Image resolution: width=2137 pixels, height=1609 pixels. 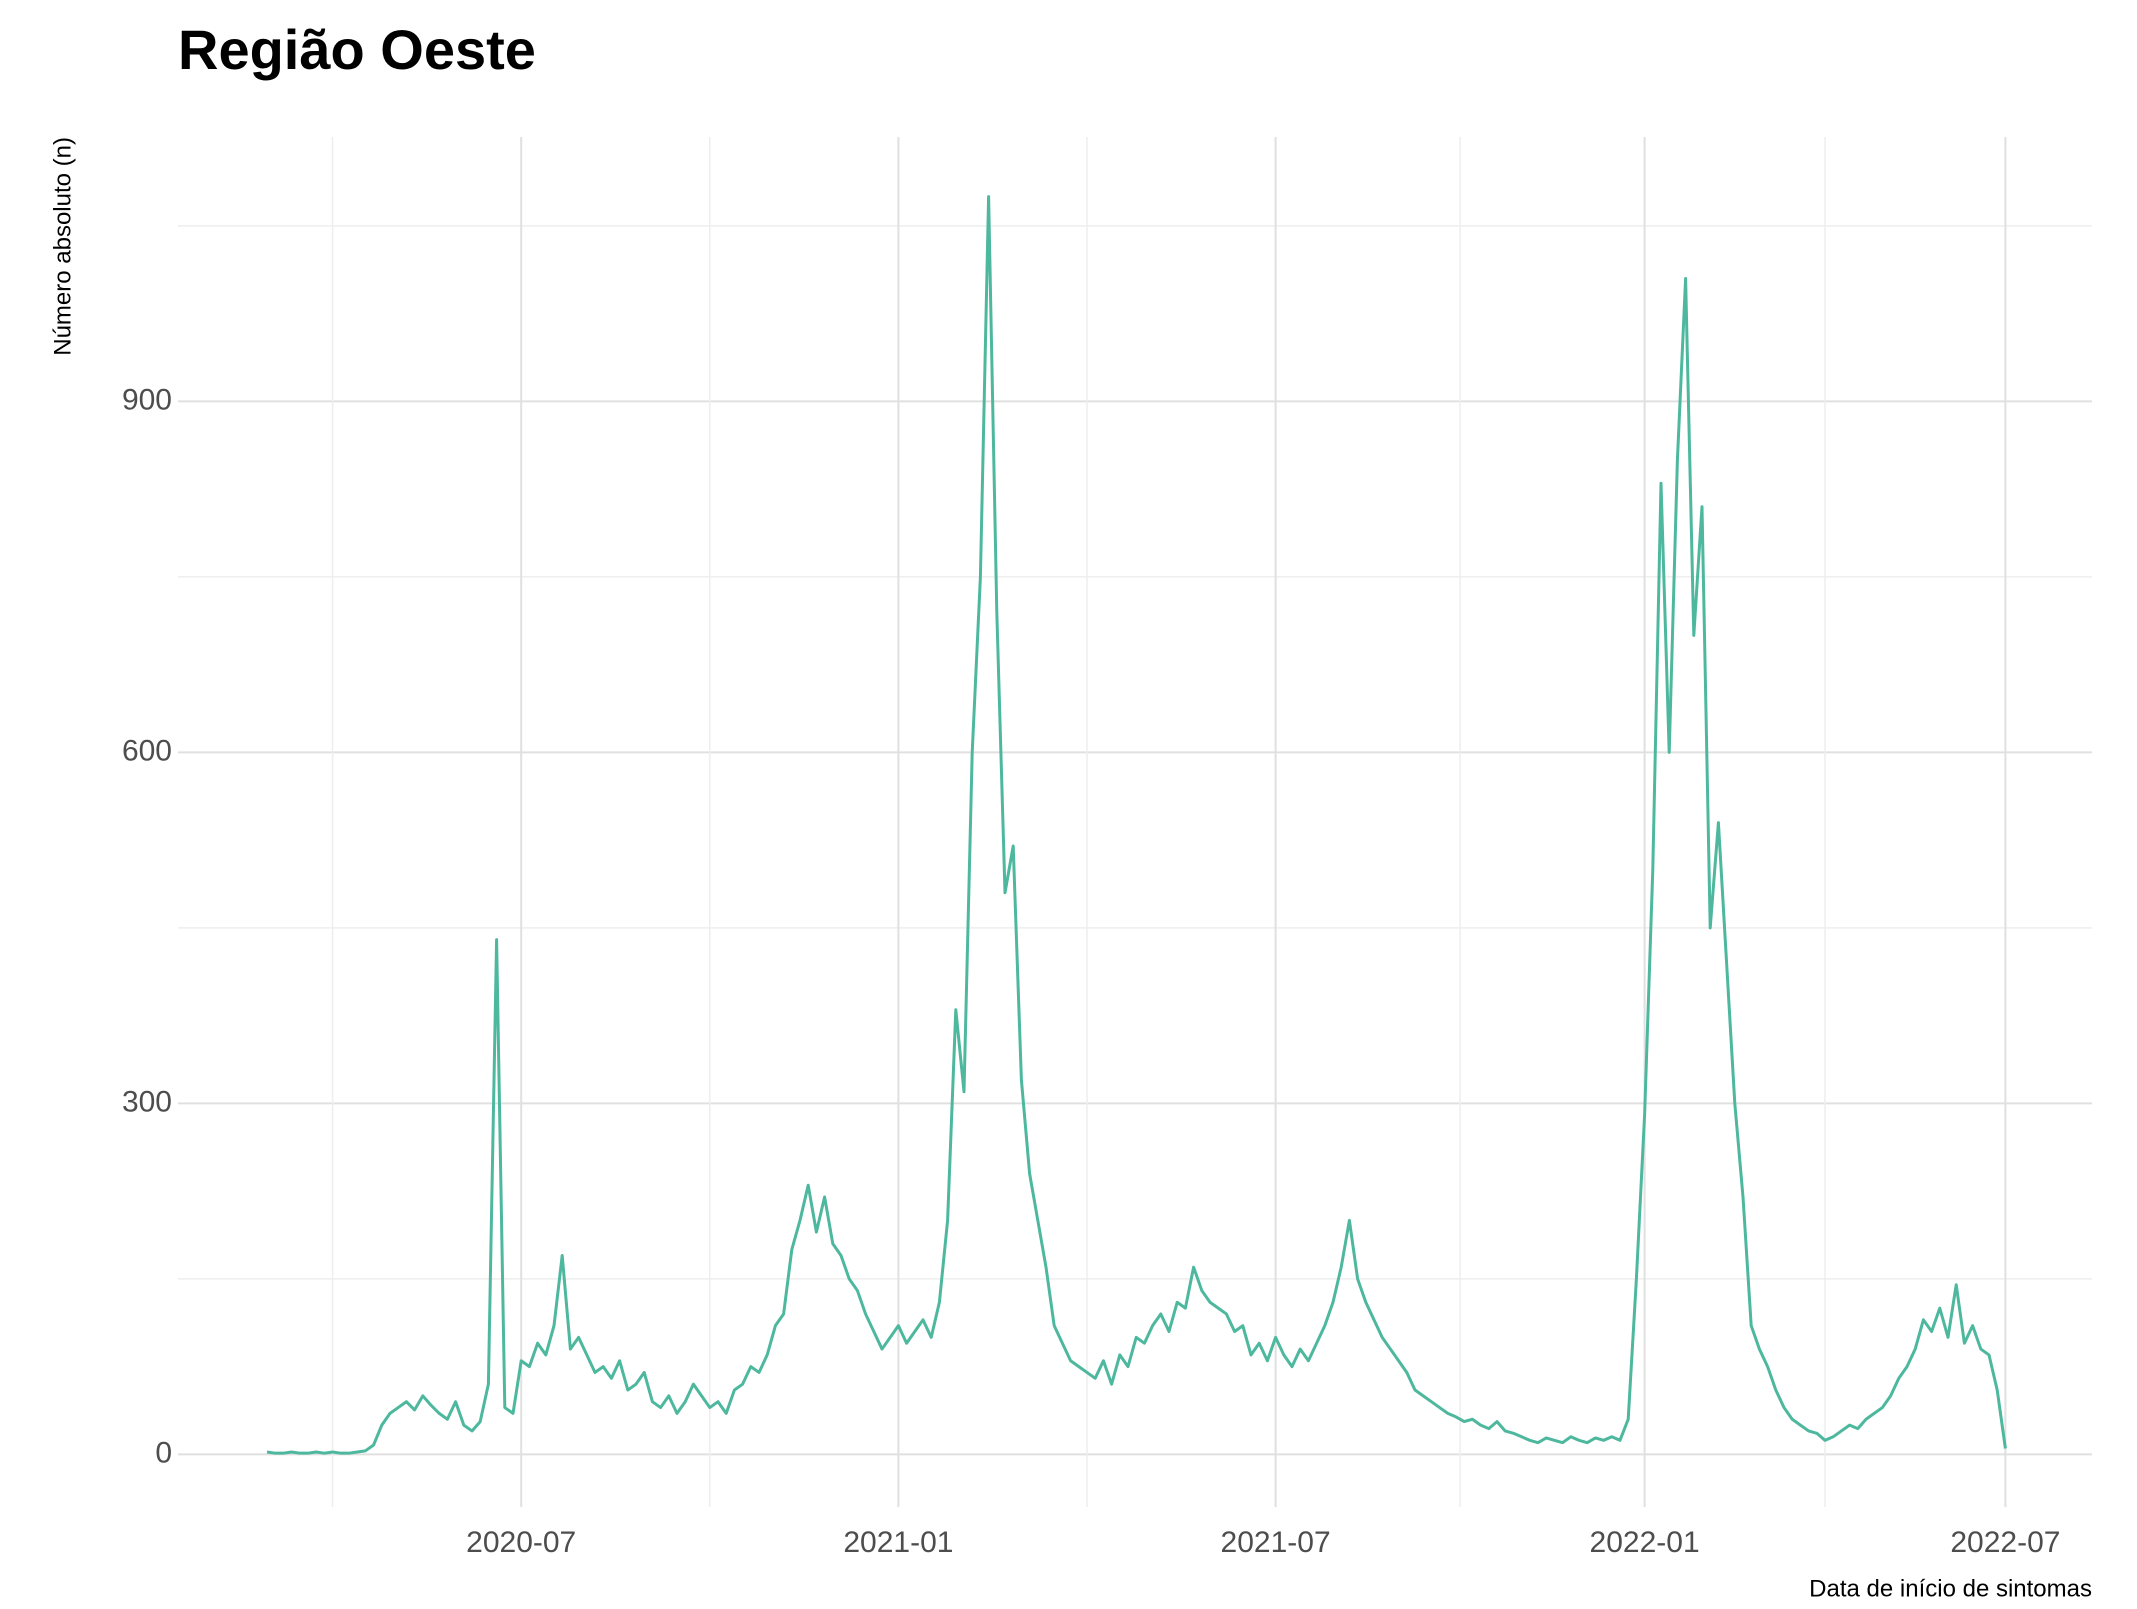 What do you see at coordinates (147, 399) in the screenshot?
I see `y-tick-label: 900` at bounding box center [147, 399].